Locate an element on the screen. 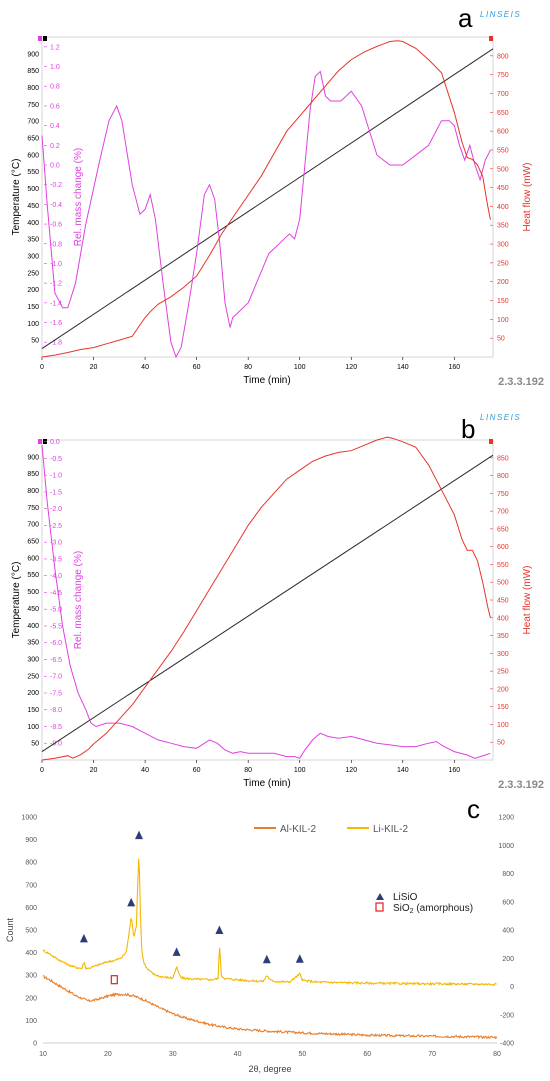 Image resolution: width=550 pixels, height=1081 pixels. temperature-tick-label: 200 is located at coordinates (33, 693).